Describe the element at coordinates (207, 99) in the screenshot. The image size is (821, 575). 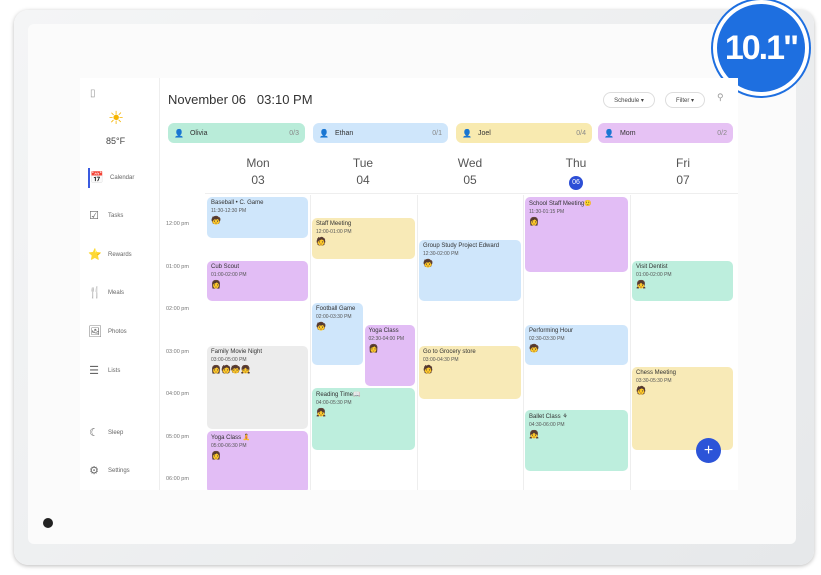
I see `current-date: November 06` at that location.